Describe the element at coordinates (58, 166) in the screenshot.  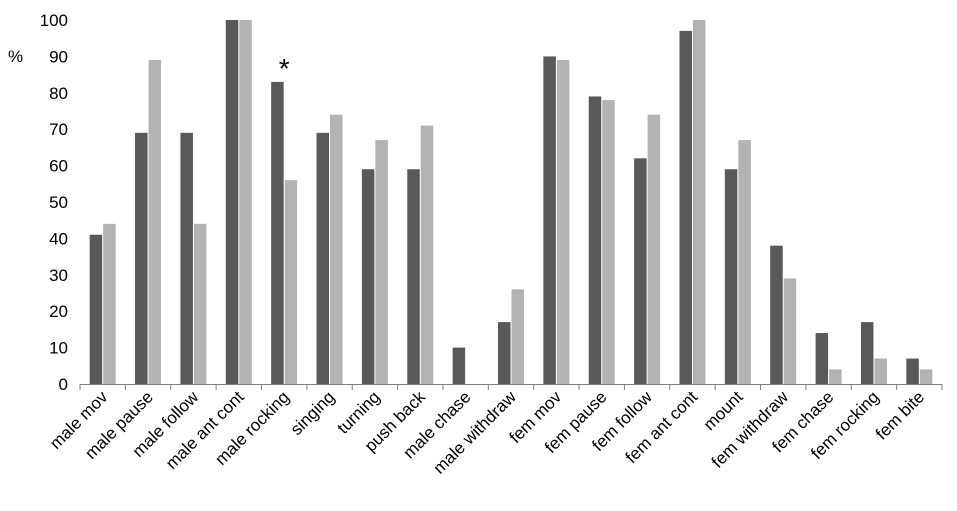
I see `y-tick-label: 60` at that location.